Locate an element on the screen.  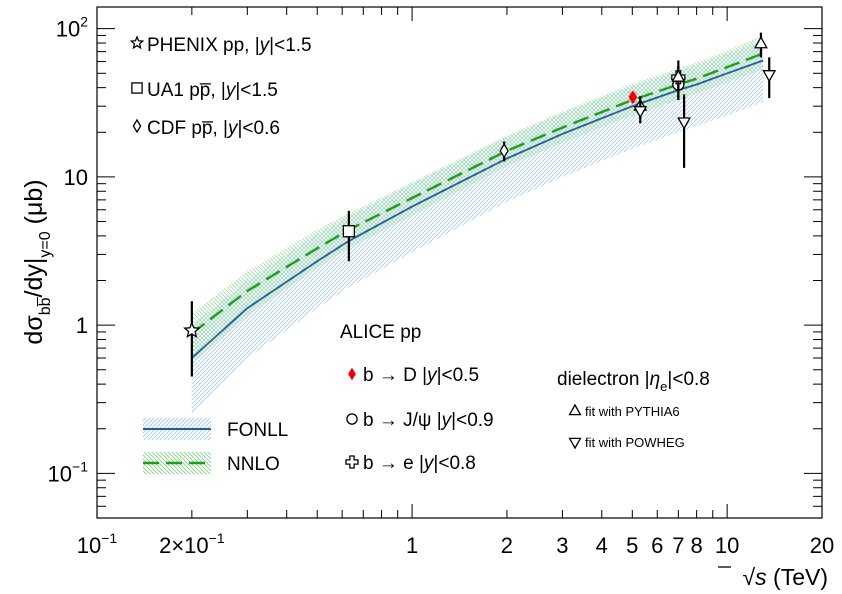
legend-label: fit with PYTHIA6 is located at coordinates (632, 411).